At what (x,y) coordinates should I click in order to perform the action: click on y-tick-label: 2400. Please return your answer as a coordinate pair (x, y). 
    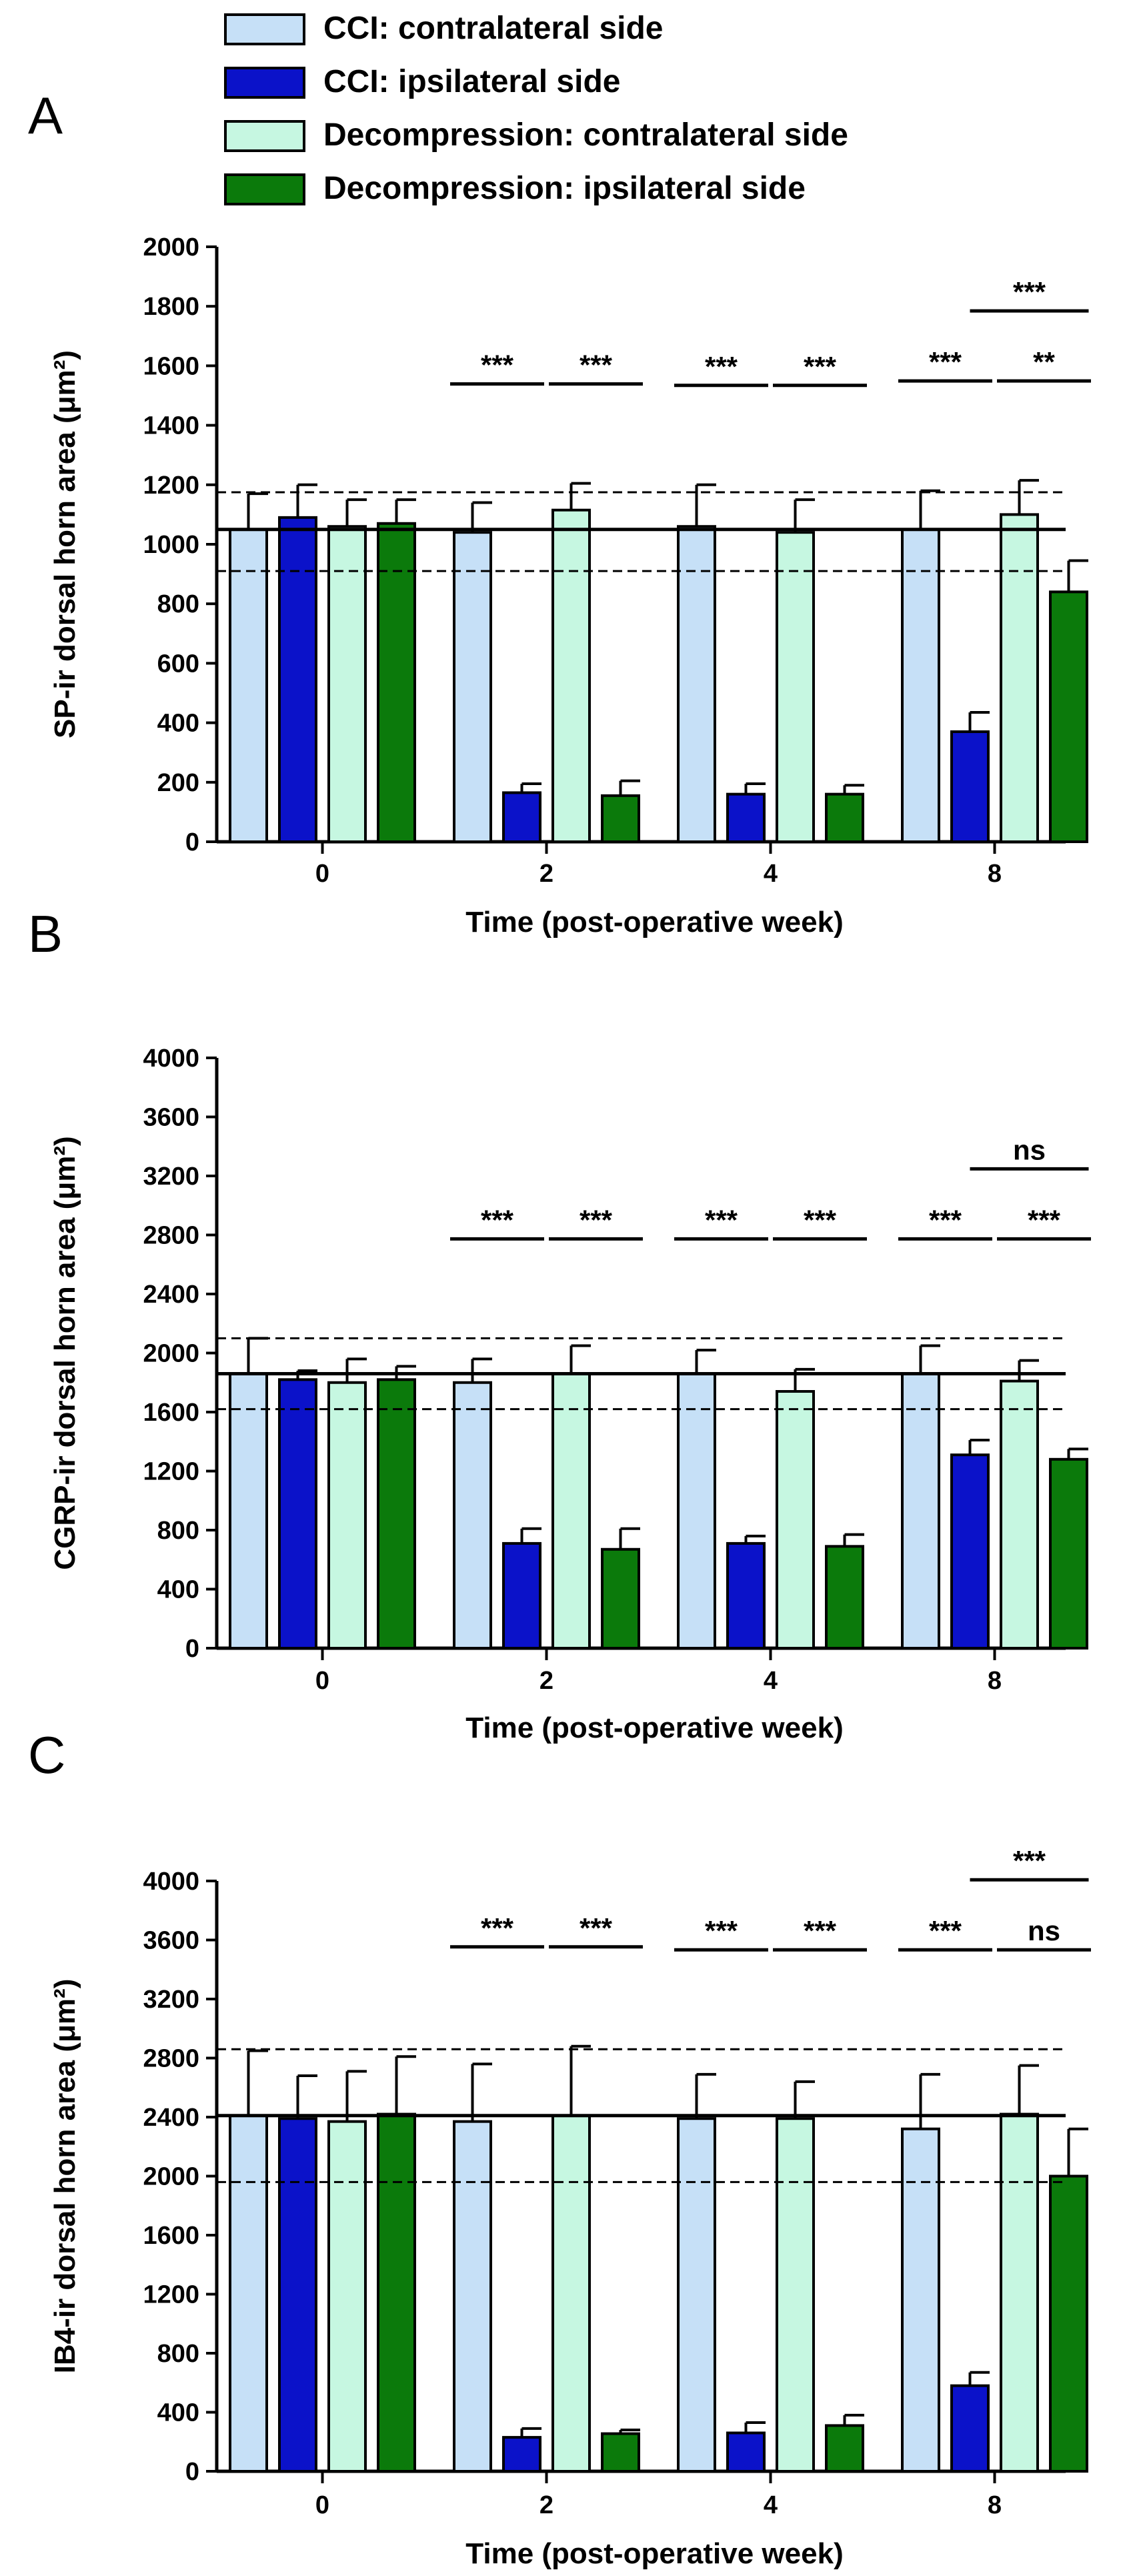
    Looking at the image, I should click on (171, 1295).